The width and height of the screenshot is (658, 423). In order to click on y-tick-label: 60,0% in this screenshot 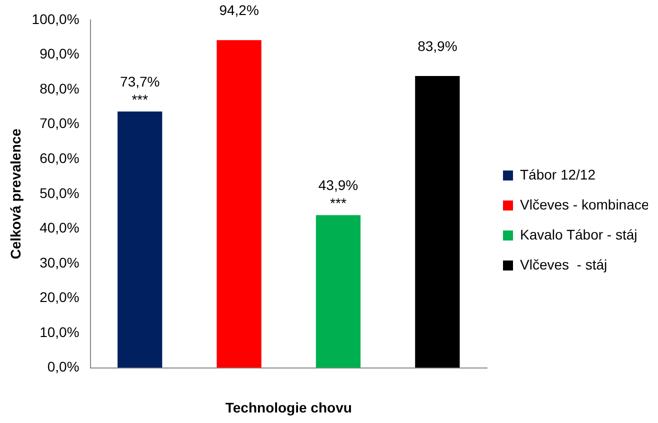, I will do `click(60, 158)`.